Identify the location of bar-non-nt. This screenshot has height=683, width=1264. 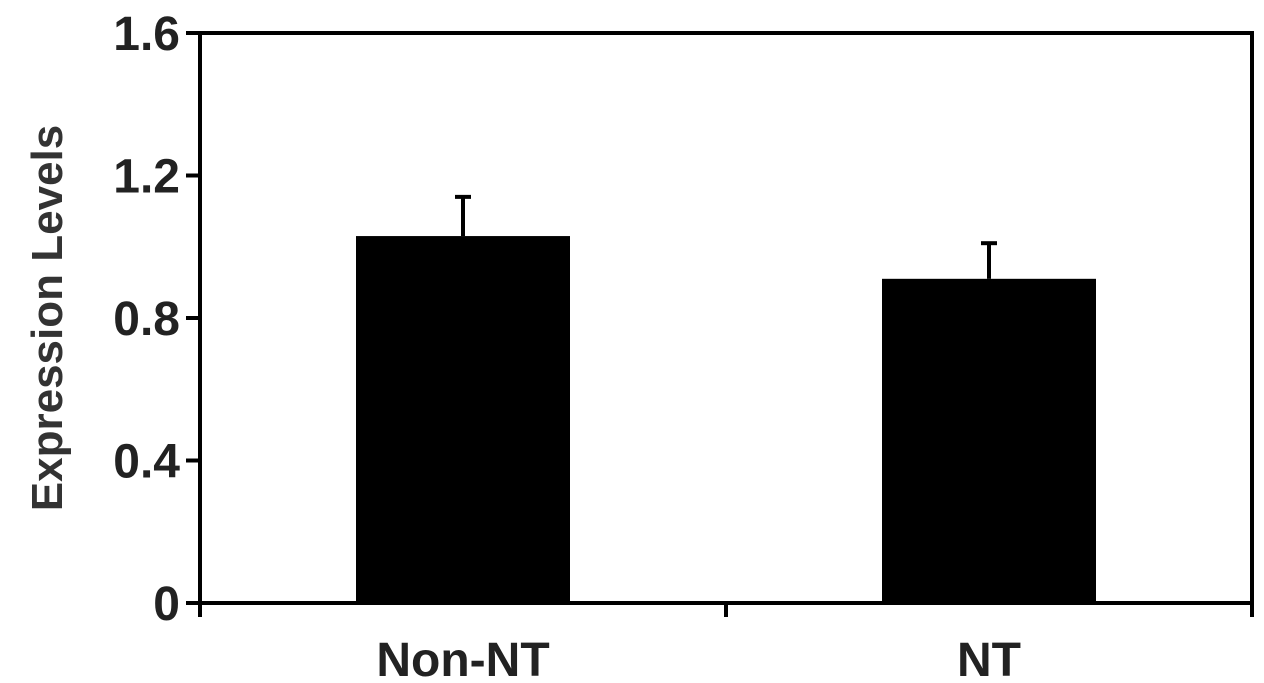
(463, 419).